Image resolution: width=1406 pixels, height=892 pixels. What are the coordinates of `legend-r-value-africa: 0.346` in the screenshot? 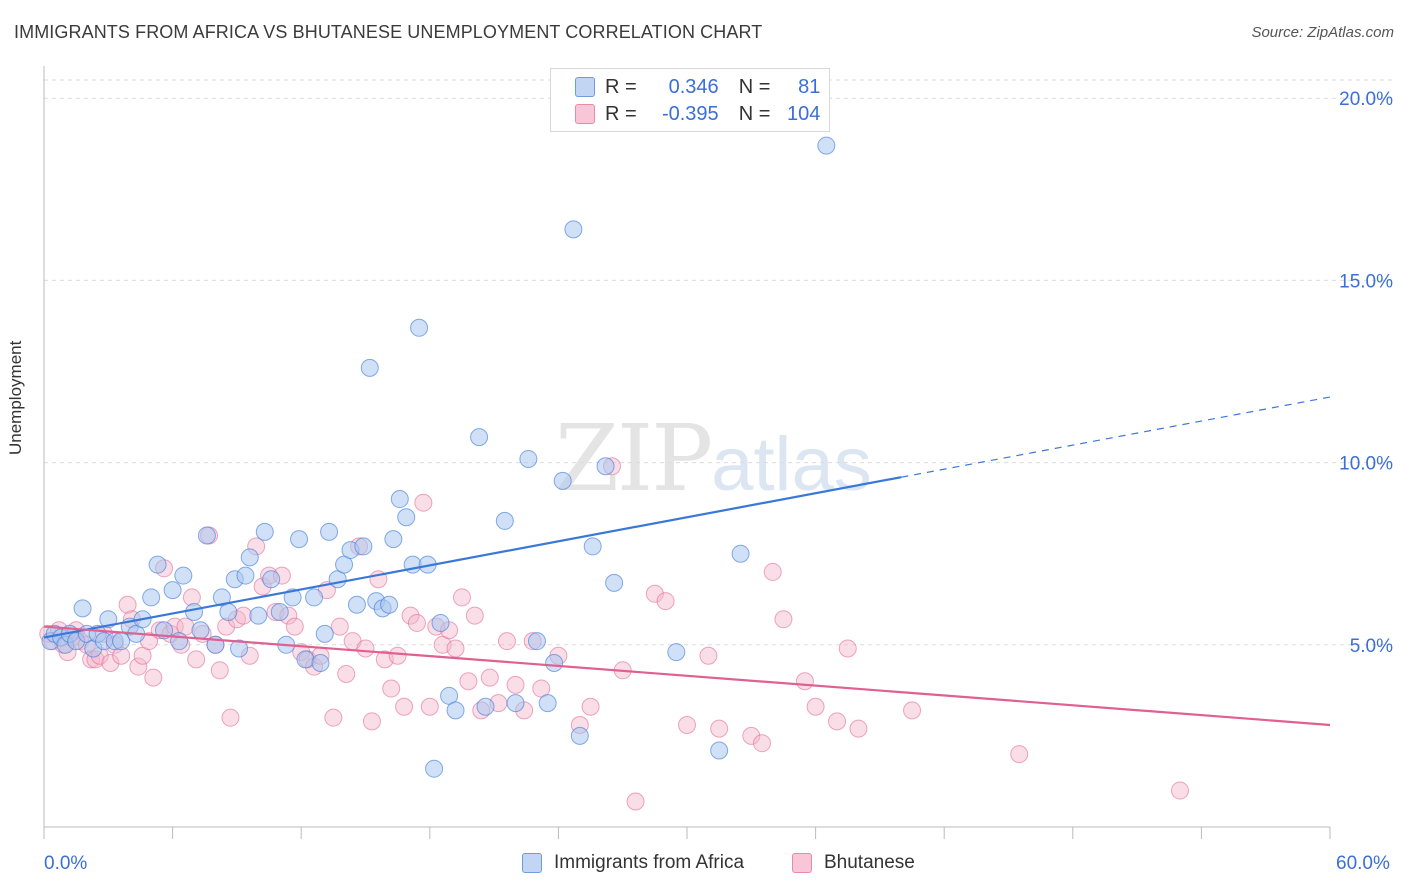 It's located at (693, 86).